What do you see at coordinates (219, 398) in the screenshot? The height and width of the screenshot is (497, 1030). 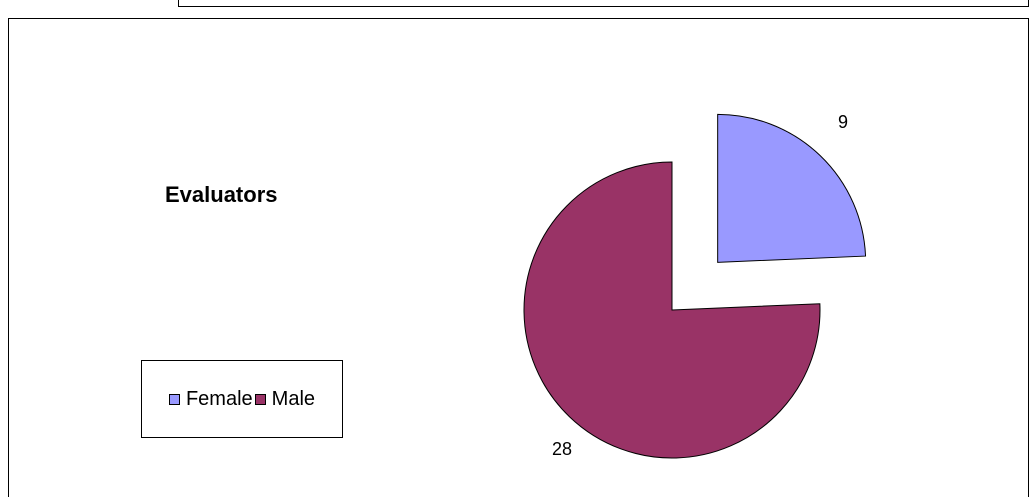 I see `legend-label-female: Female` at bounding box center [219, 398].